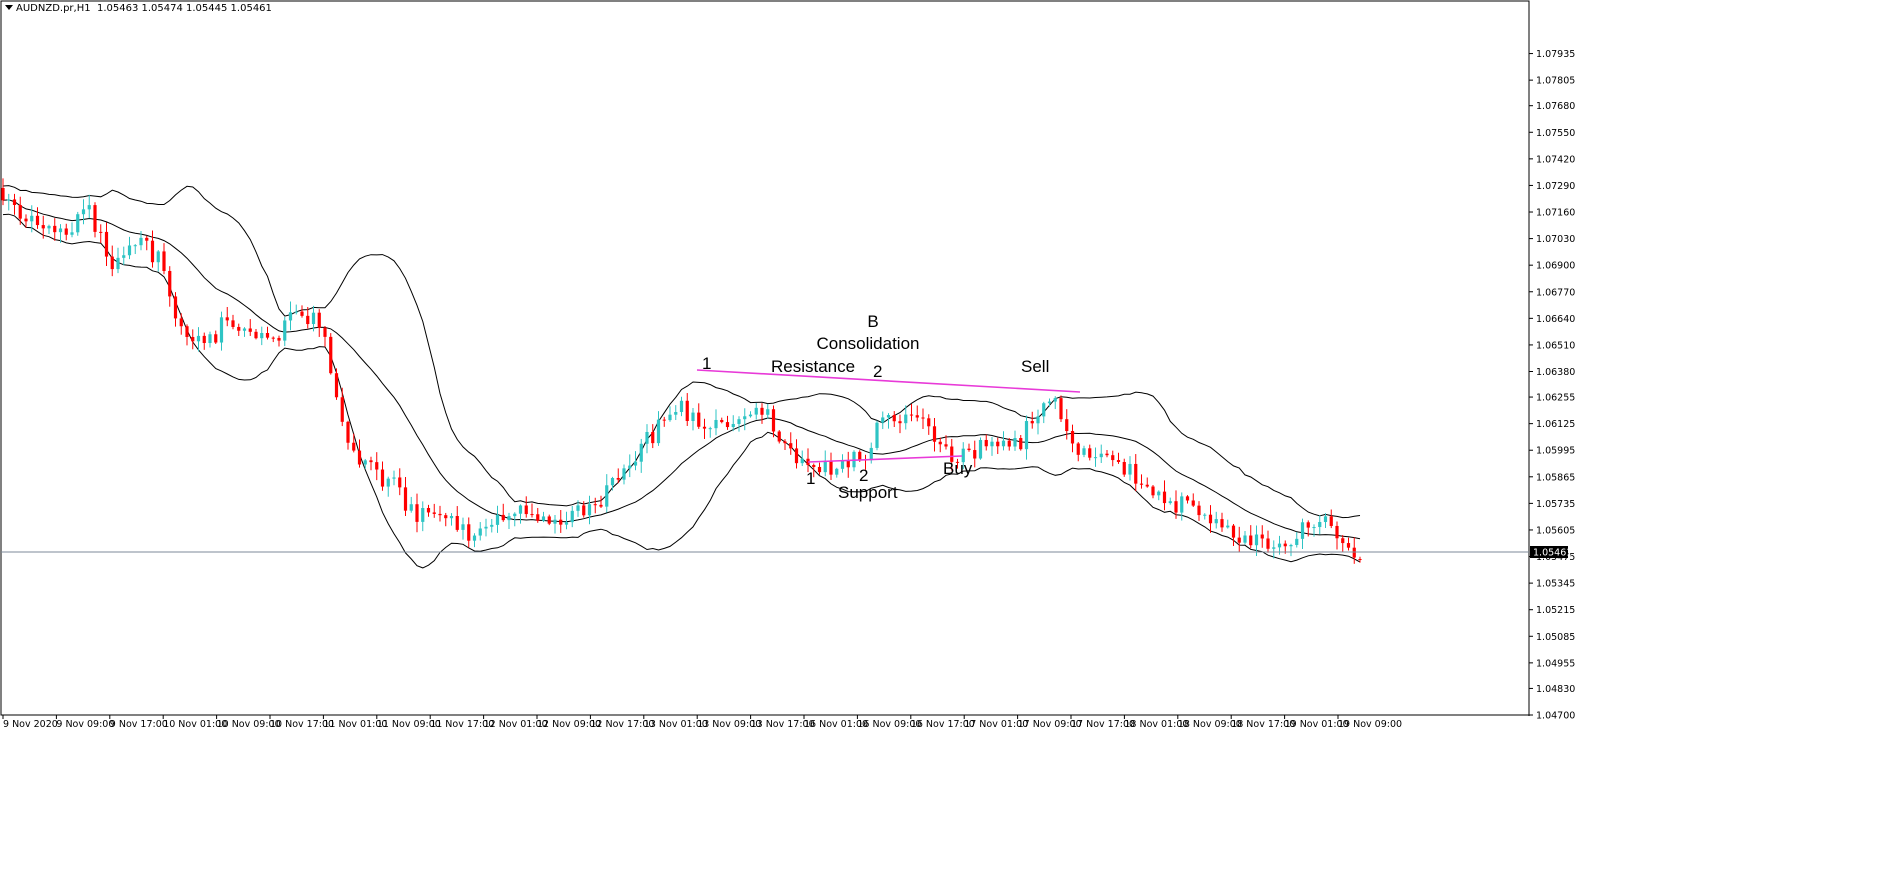 The width and height of the screenshot is (1898, 893). Describe the element at coordinates (1555, 54) in the screenshot. I see `price-tick-label: 1.07935` at that location.